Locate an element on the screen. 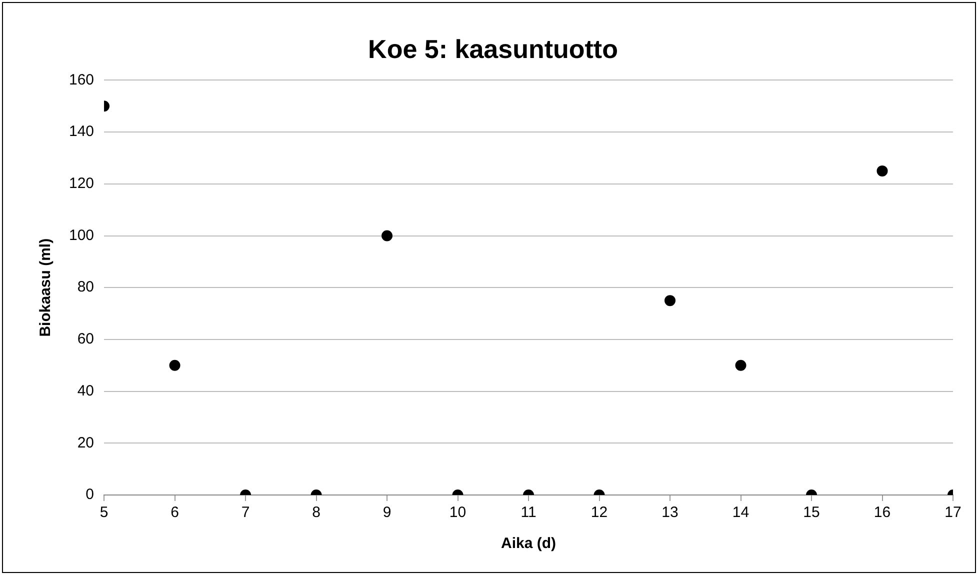  x-tick-label: 8 is located at coordinates (316, 513).